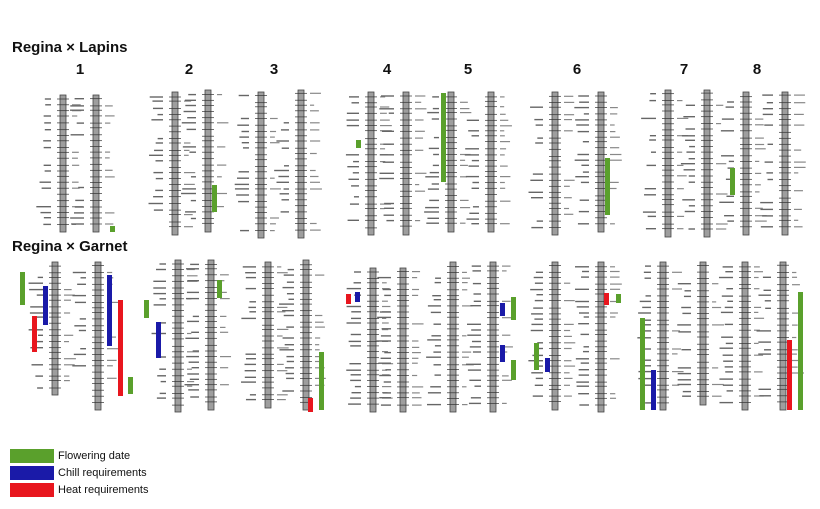 Image resolution: width=820 pixels, height=509 pixels. What do you see at coordinates (274, 69) in the screenshot?
I see `lg-label-3: 3` at bounding box center [274, 69].